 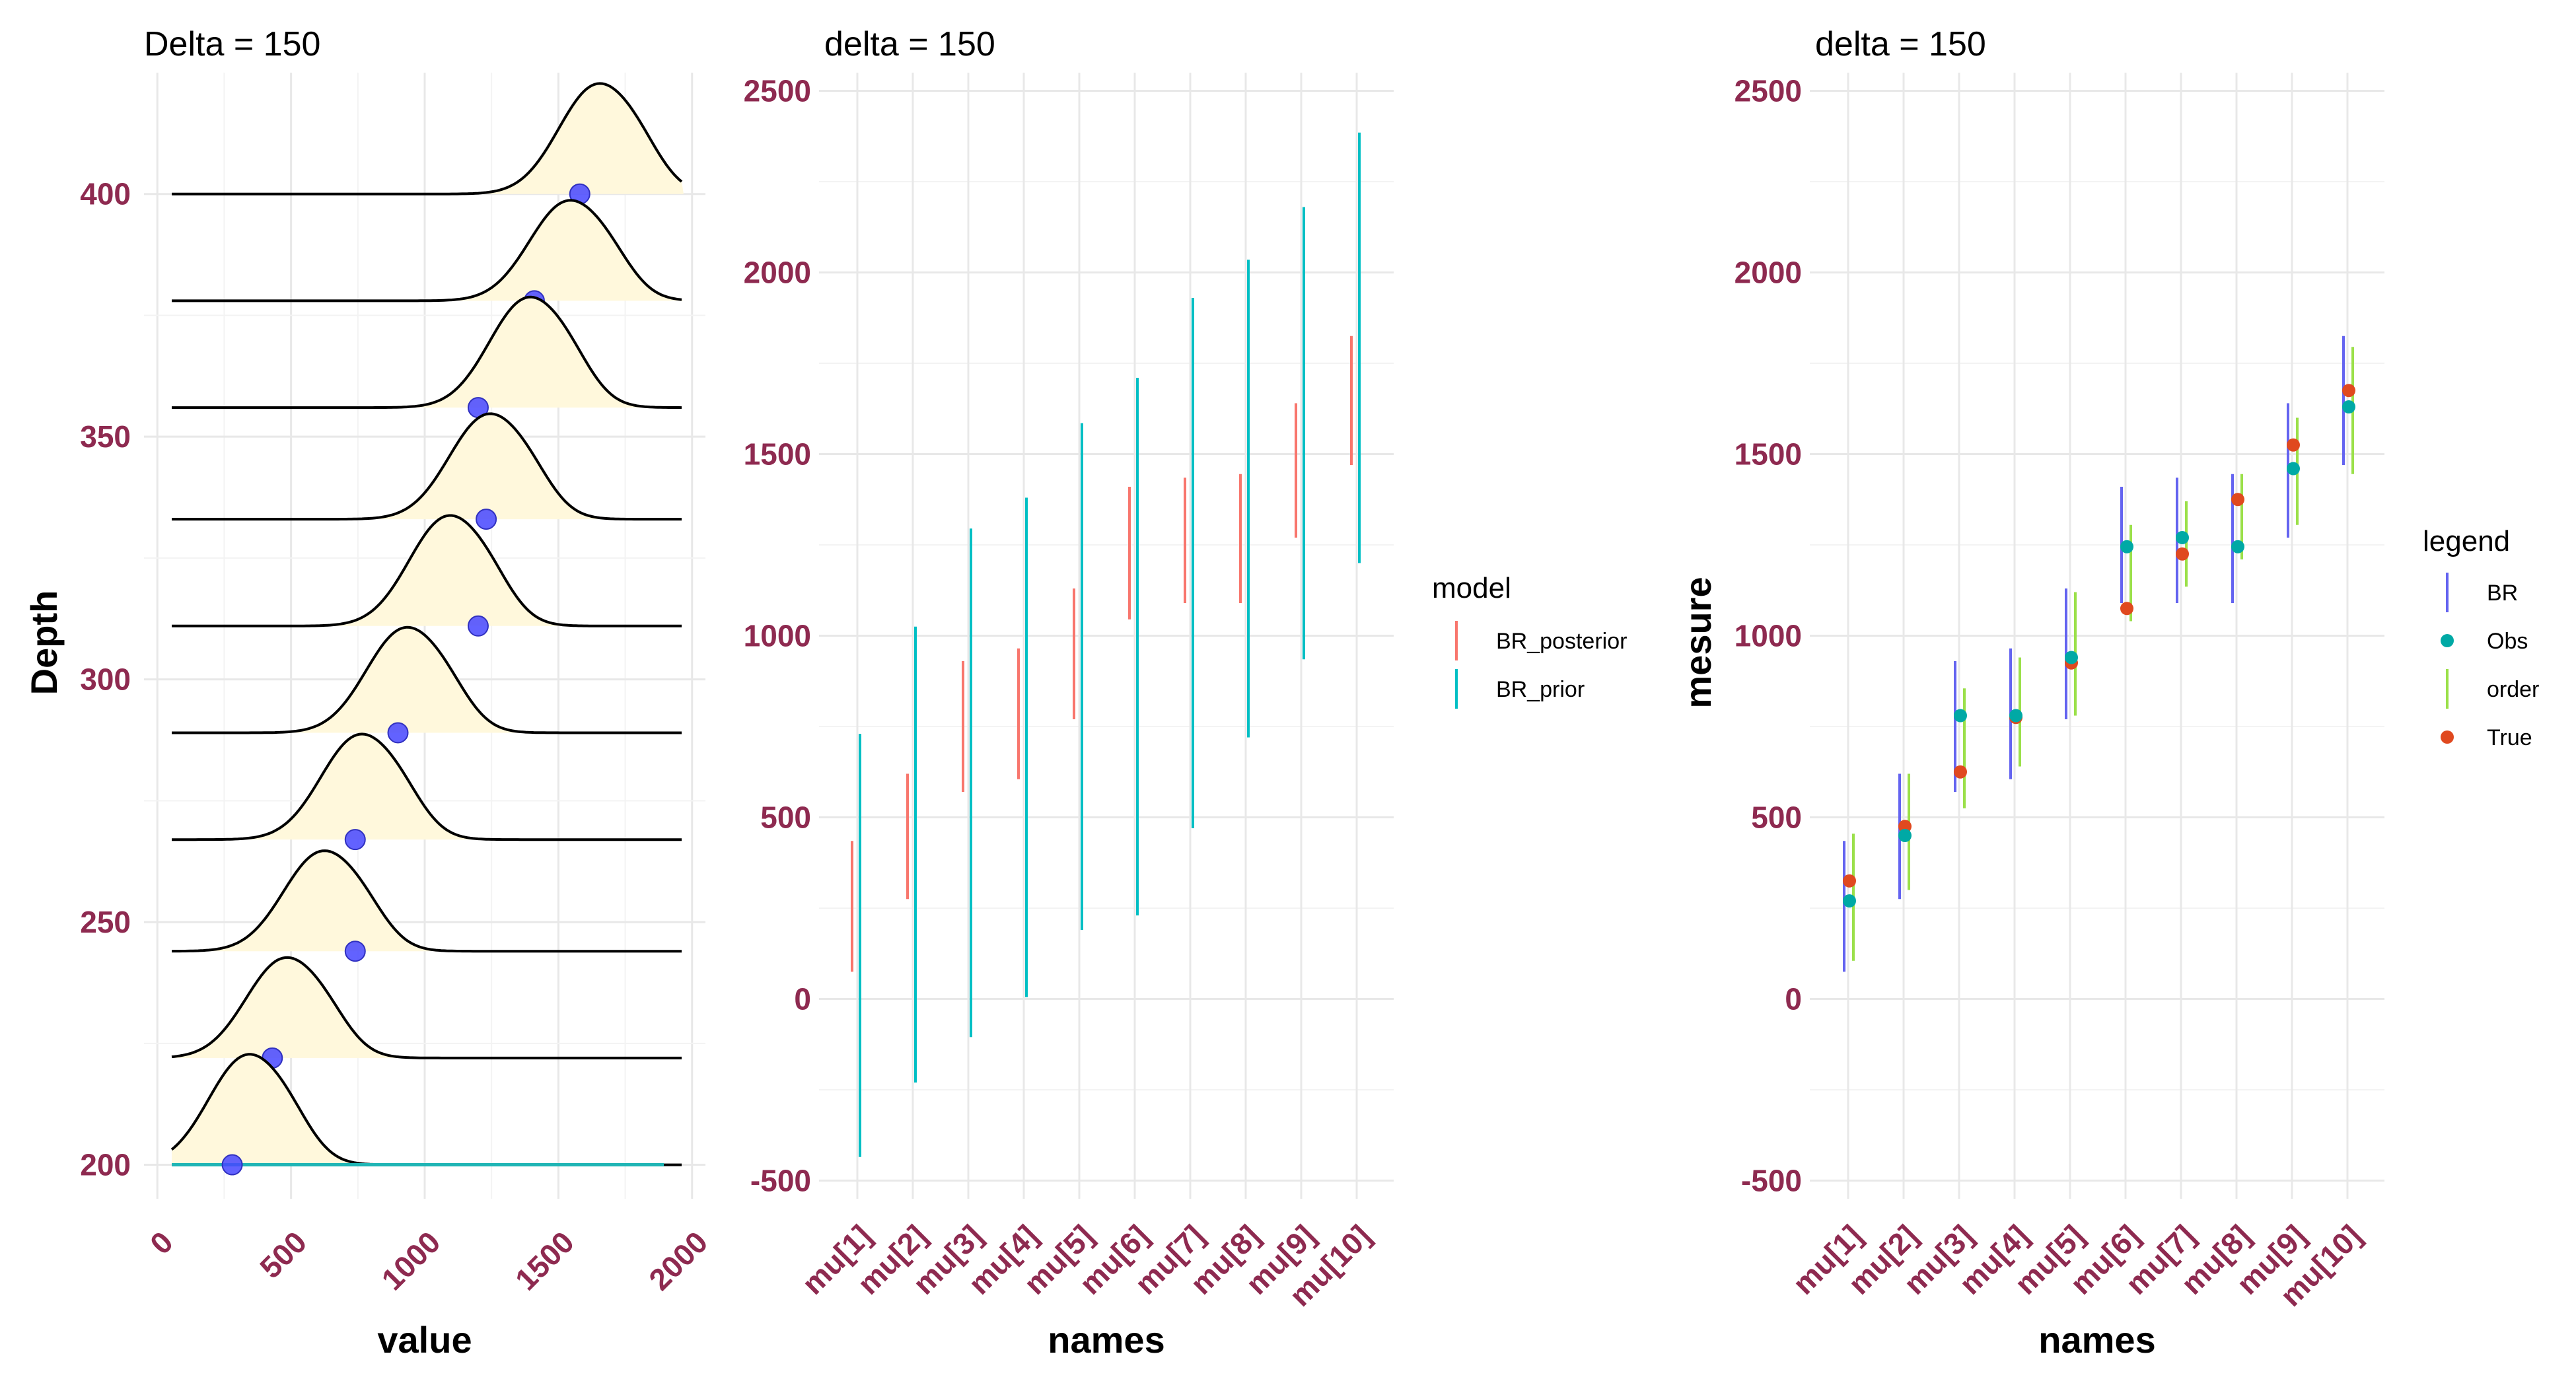 What do you see at coordinates (232, 44) in the screenshot?
I see `ridgeline-title: Delta = 150` at bounding box center [232, 44].